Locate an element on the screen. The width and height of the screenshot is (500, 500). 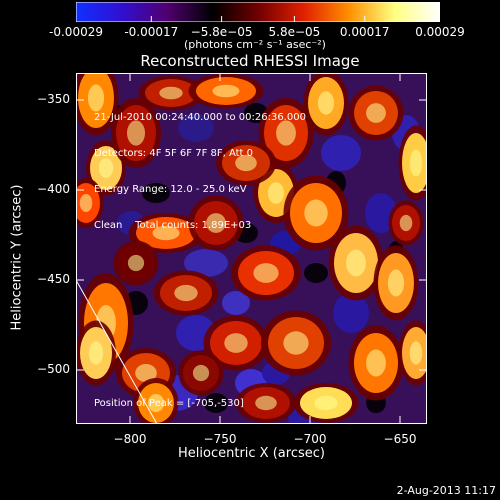
colorbar is located at coordinates (258, 12).